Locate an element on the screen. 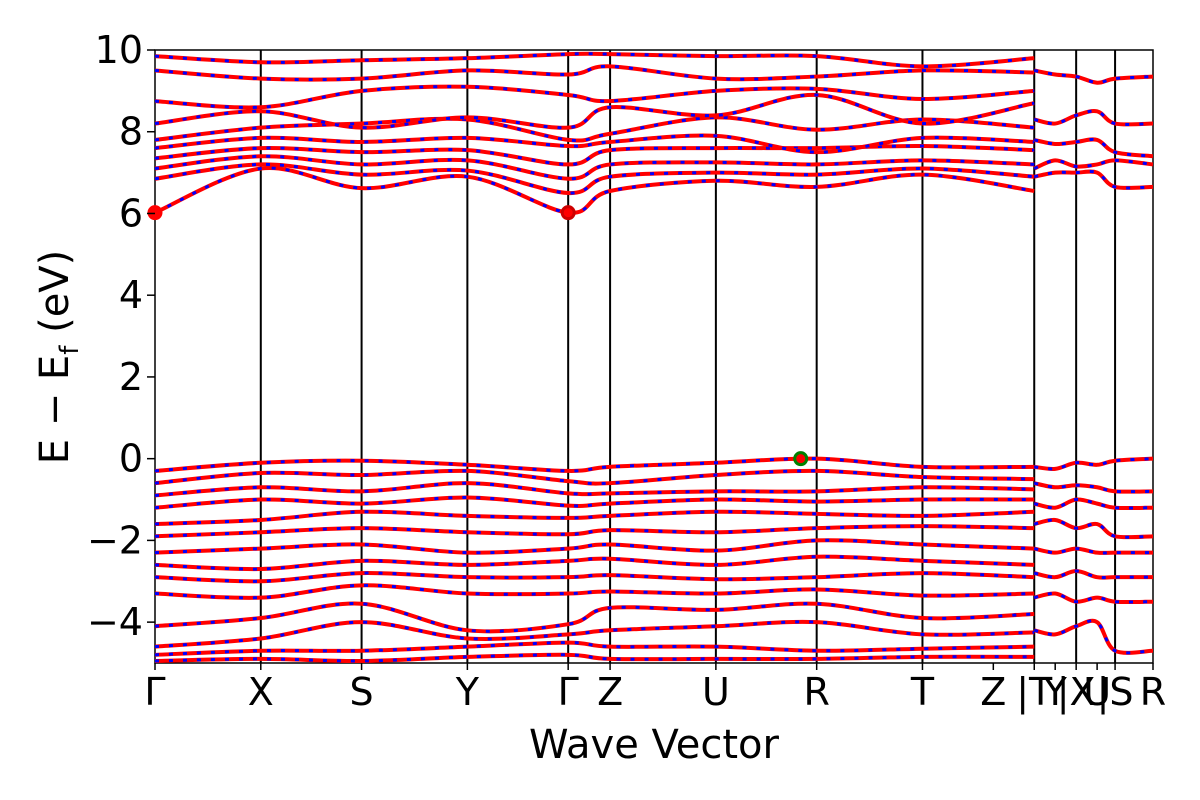 The height and width of the screenshot is (800, 1200). x-tick-label-12: |X is located at coordinates (1076, 692).